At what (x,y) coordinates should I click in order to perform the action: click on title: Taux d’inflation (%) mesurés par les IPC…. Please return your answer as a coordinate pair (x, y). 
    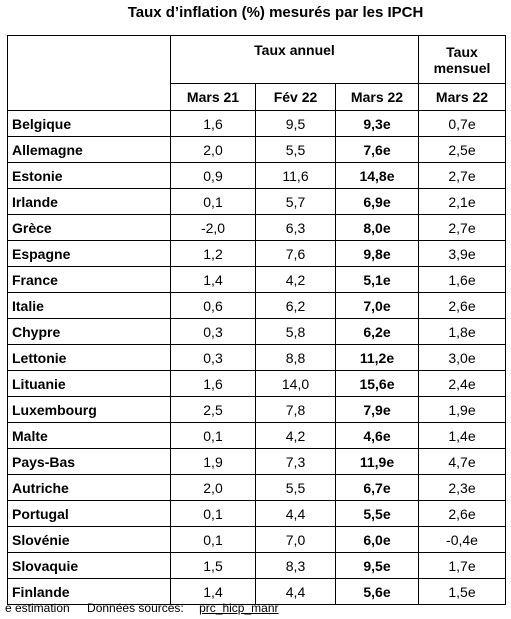
    Looking at the image, I should click on (275, 12).